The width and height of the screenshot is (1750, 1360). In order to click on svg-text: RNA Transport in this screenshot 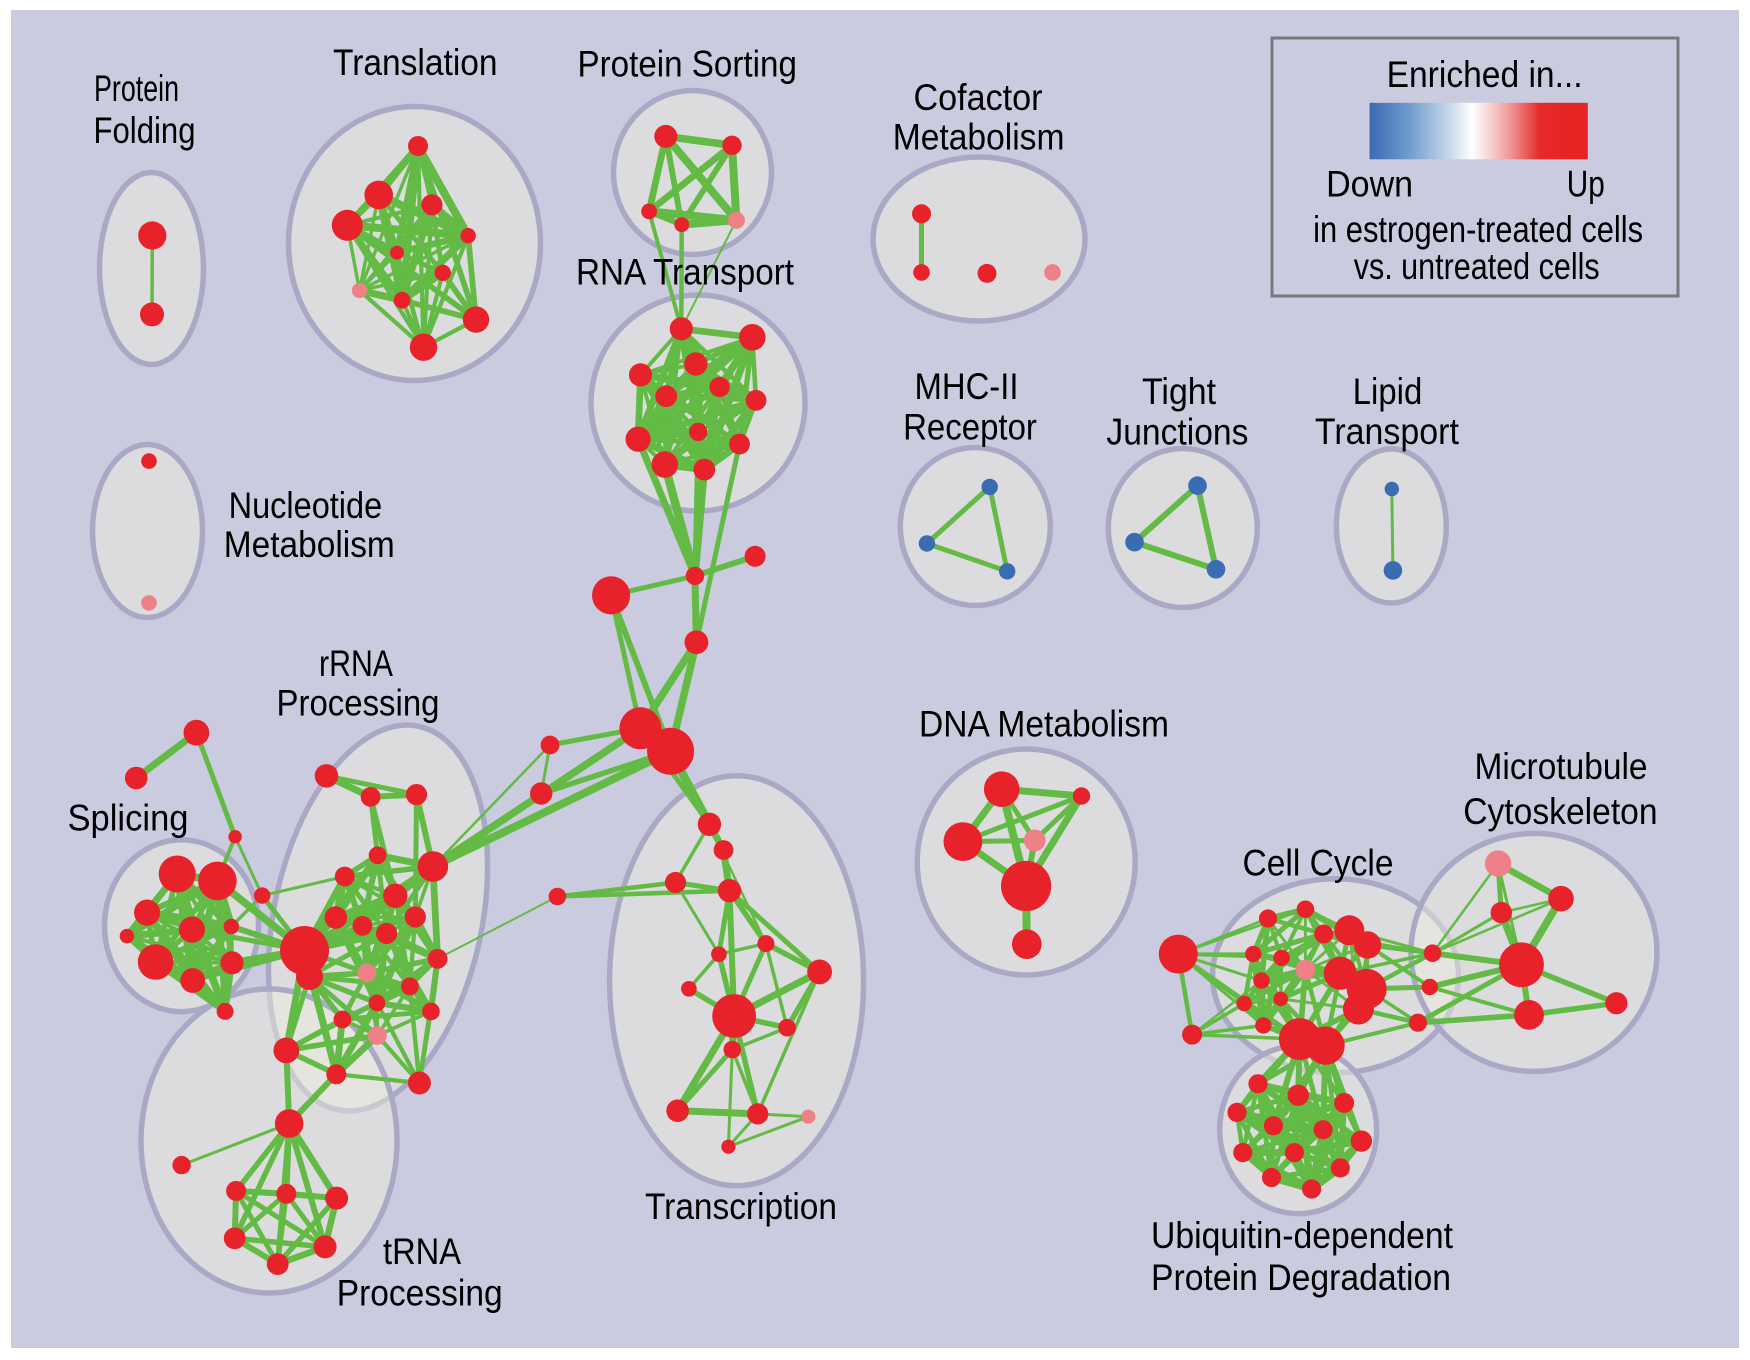, I will do `click(685, 272)`.